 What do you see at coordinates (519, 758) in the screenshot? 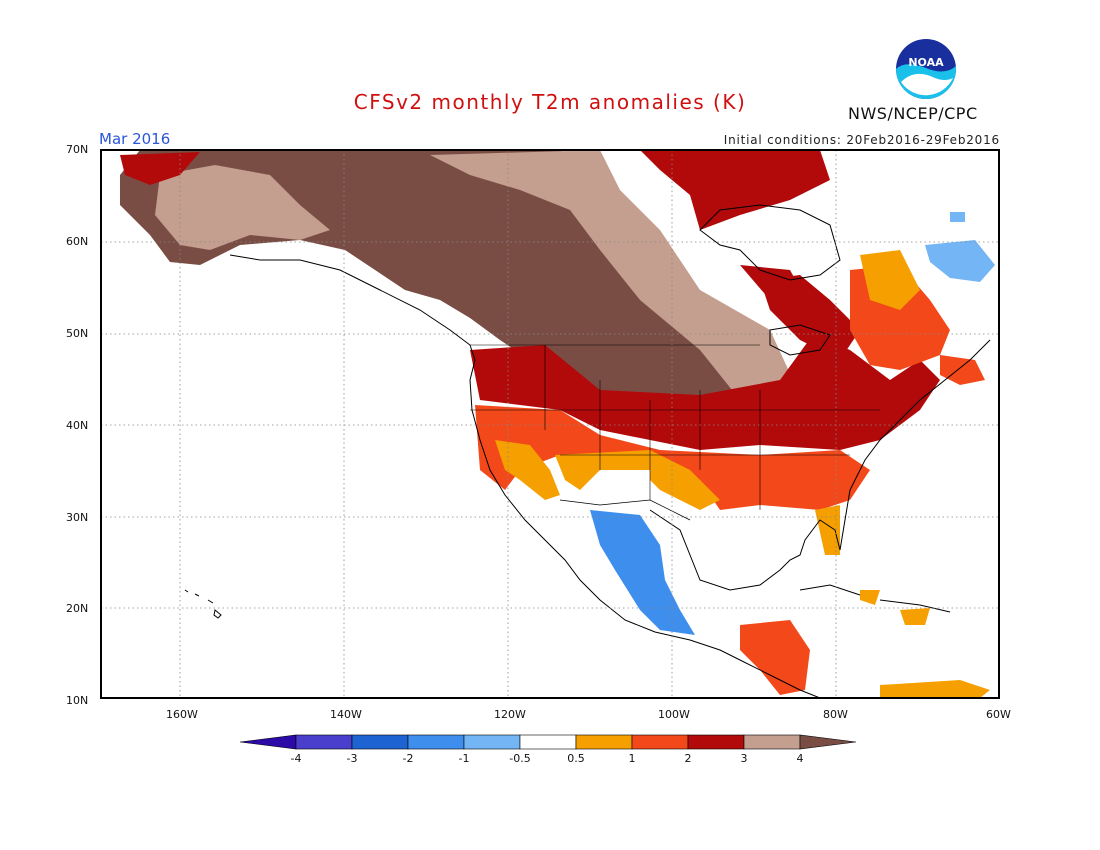
I see `legend-tick-label: -0.5` at bounding box center [519, 758].